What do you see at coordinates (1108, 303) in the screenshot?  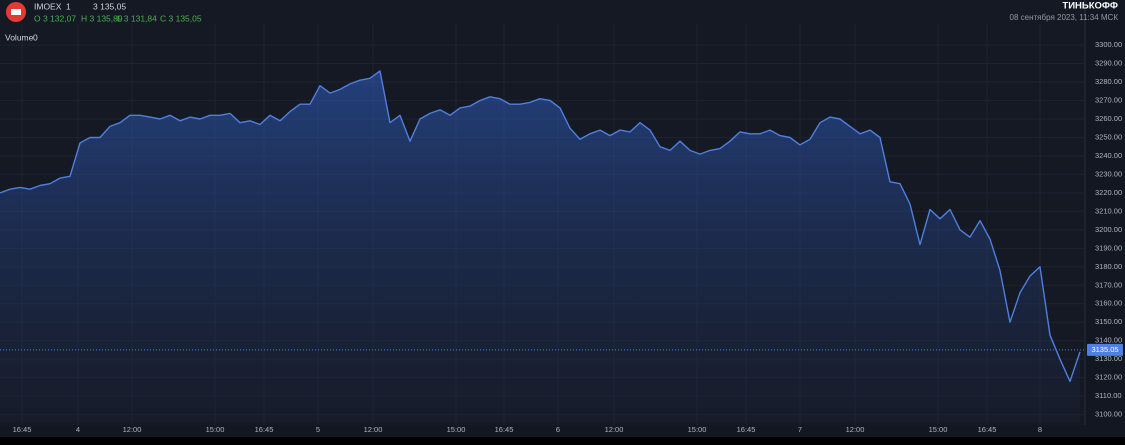 I see `y-tick-label: 3160.00` at bounding box center [1108, 303].